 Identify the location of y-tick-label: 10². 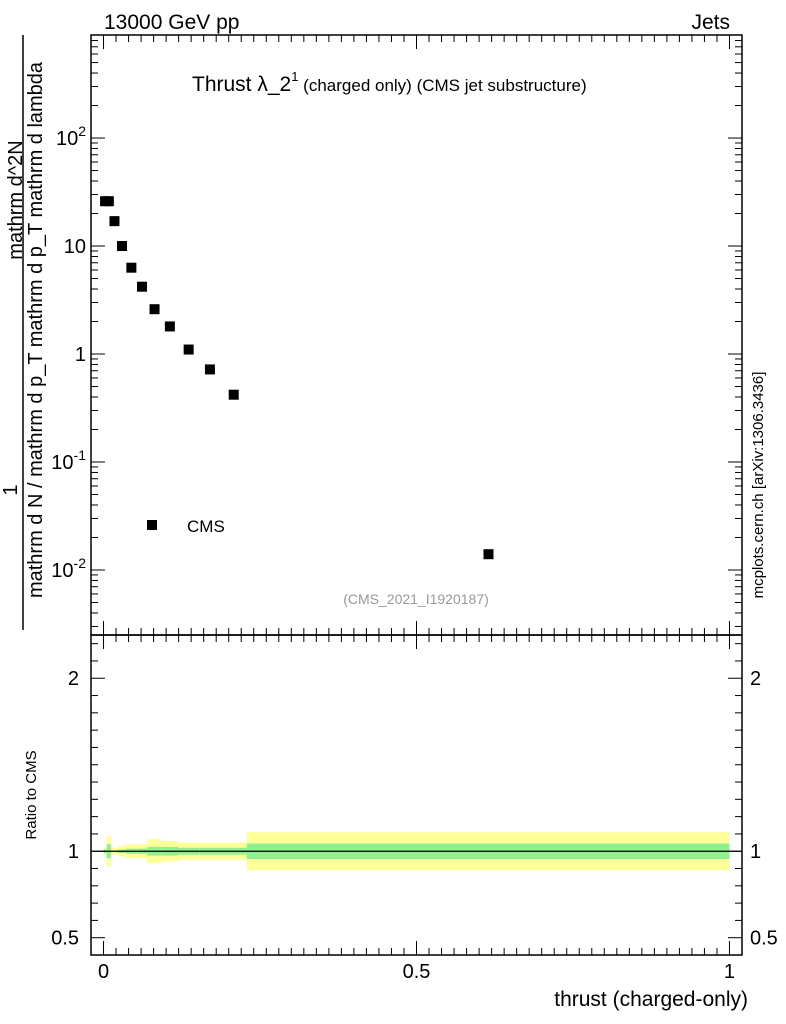
(71, 136).